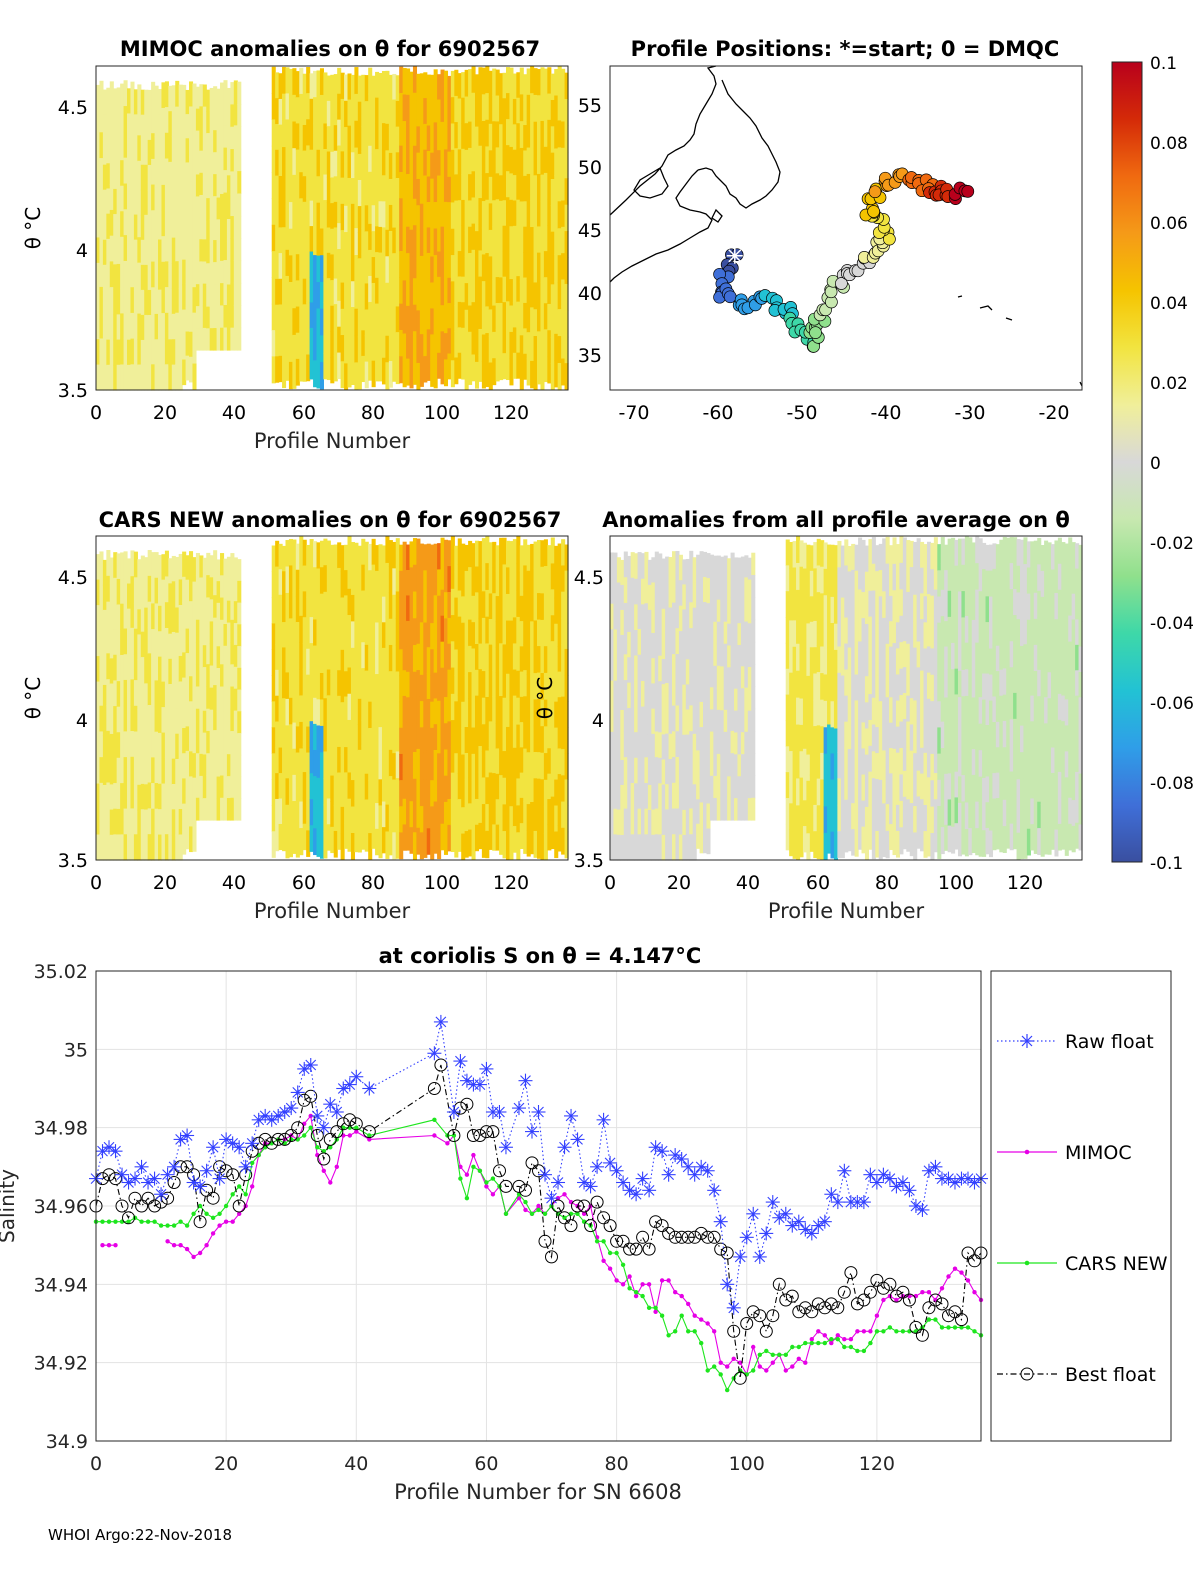 This screenshot has width=1200, height=1579. Describe the element at coordinates (679, 883) in the screenshot. I see `x-tick-label: 20` at that location.